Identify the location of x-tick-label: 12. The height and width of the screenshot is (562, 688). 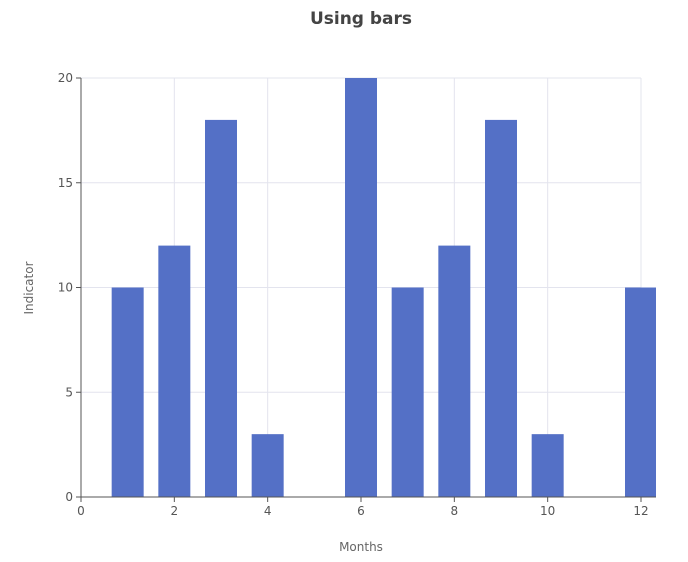
(640, 511).